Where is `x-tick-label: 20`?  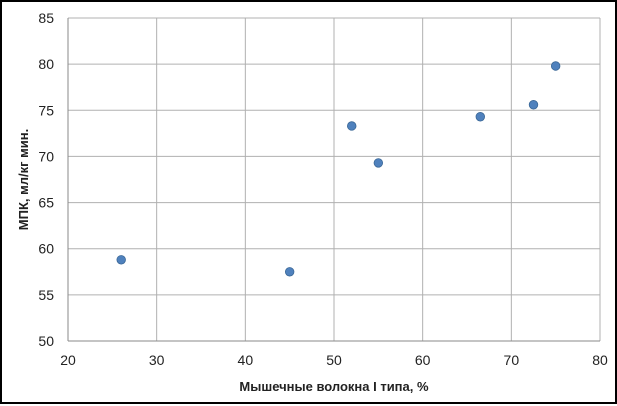
x-tick-label: 20 is located at coordinates (68, 360).